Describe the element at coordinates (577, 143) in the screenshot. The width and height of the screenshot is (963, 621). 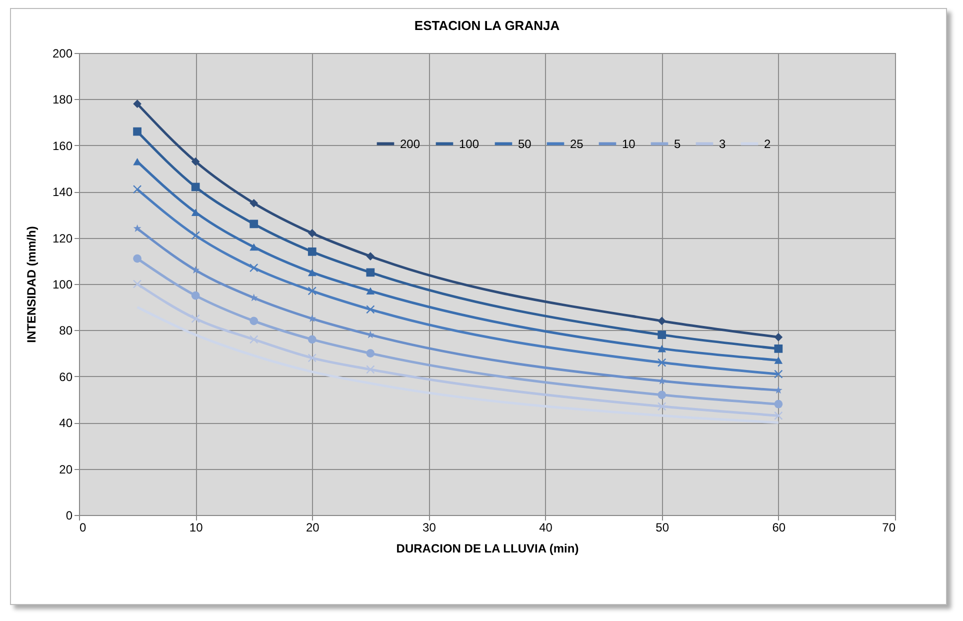
I see `legend-label: 25` at that location.